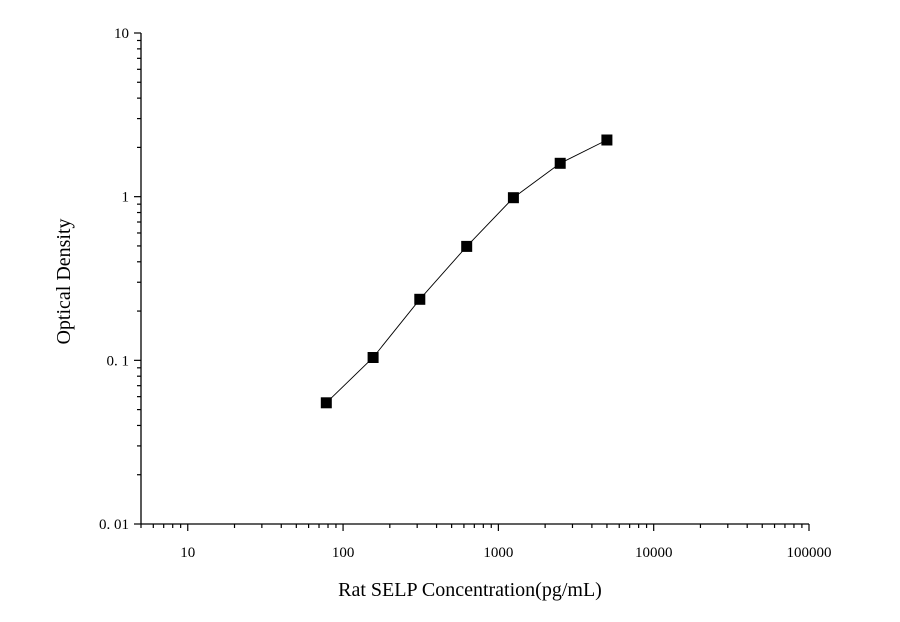 Image resolution: width=900 pixels, height=622 pixels. What do you see at coordinates (118, 361) in the screenshot?
I see `y-tick-label: 0. 1` at bounding box center [118, 361].